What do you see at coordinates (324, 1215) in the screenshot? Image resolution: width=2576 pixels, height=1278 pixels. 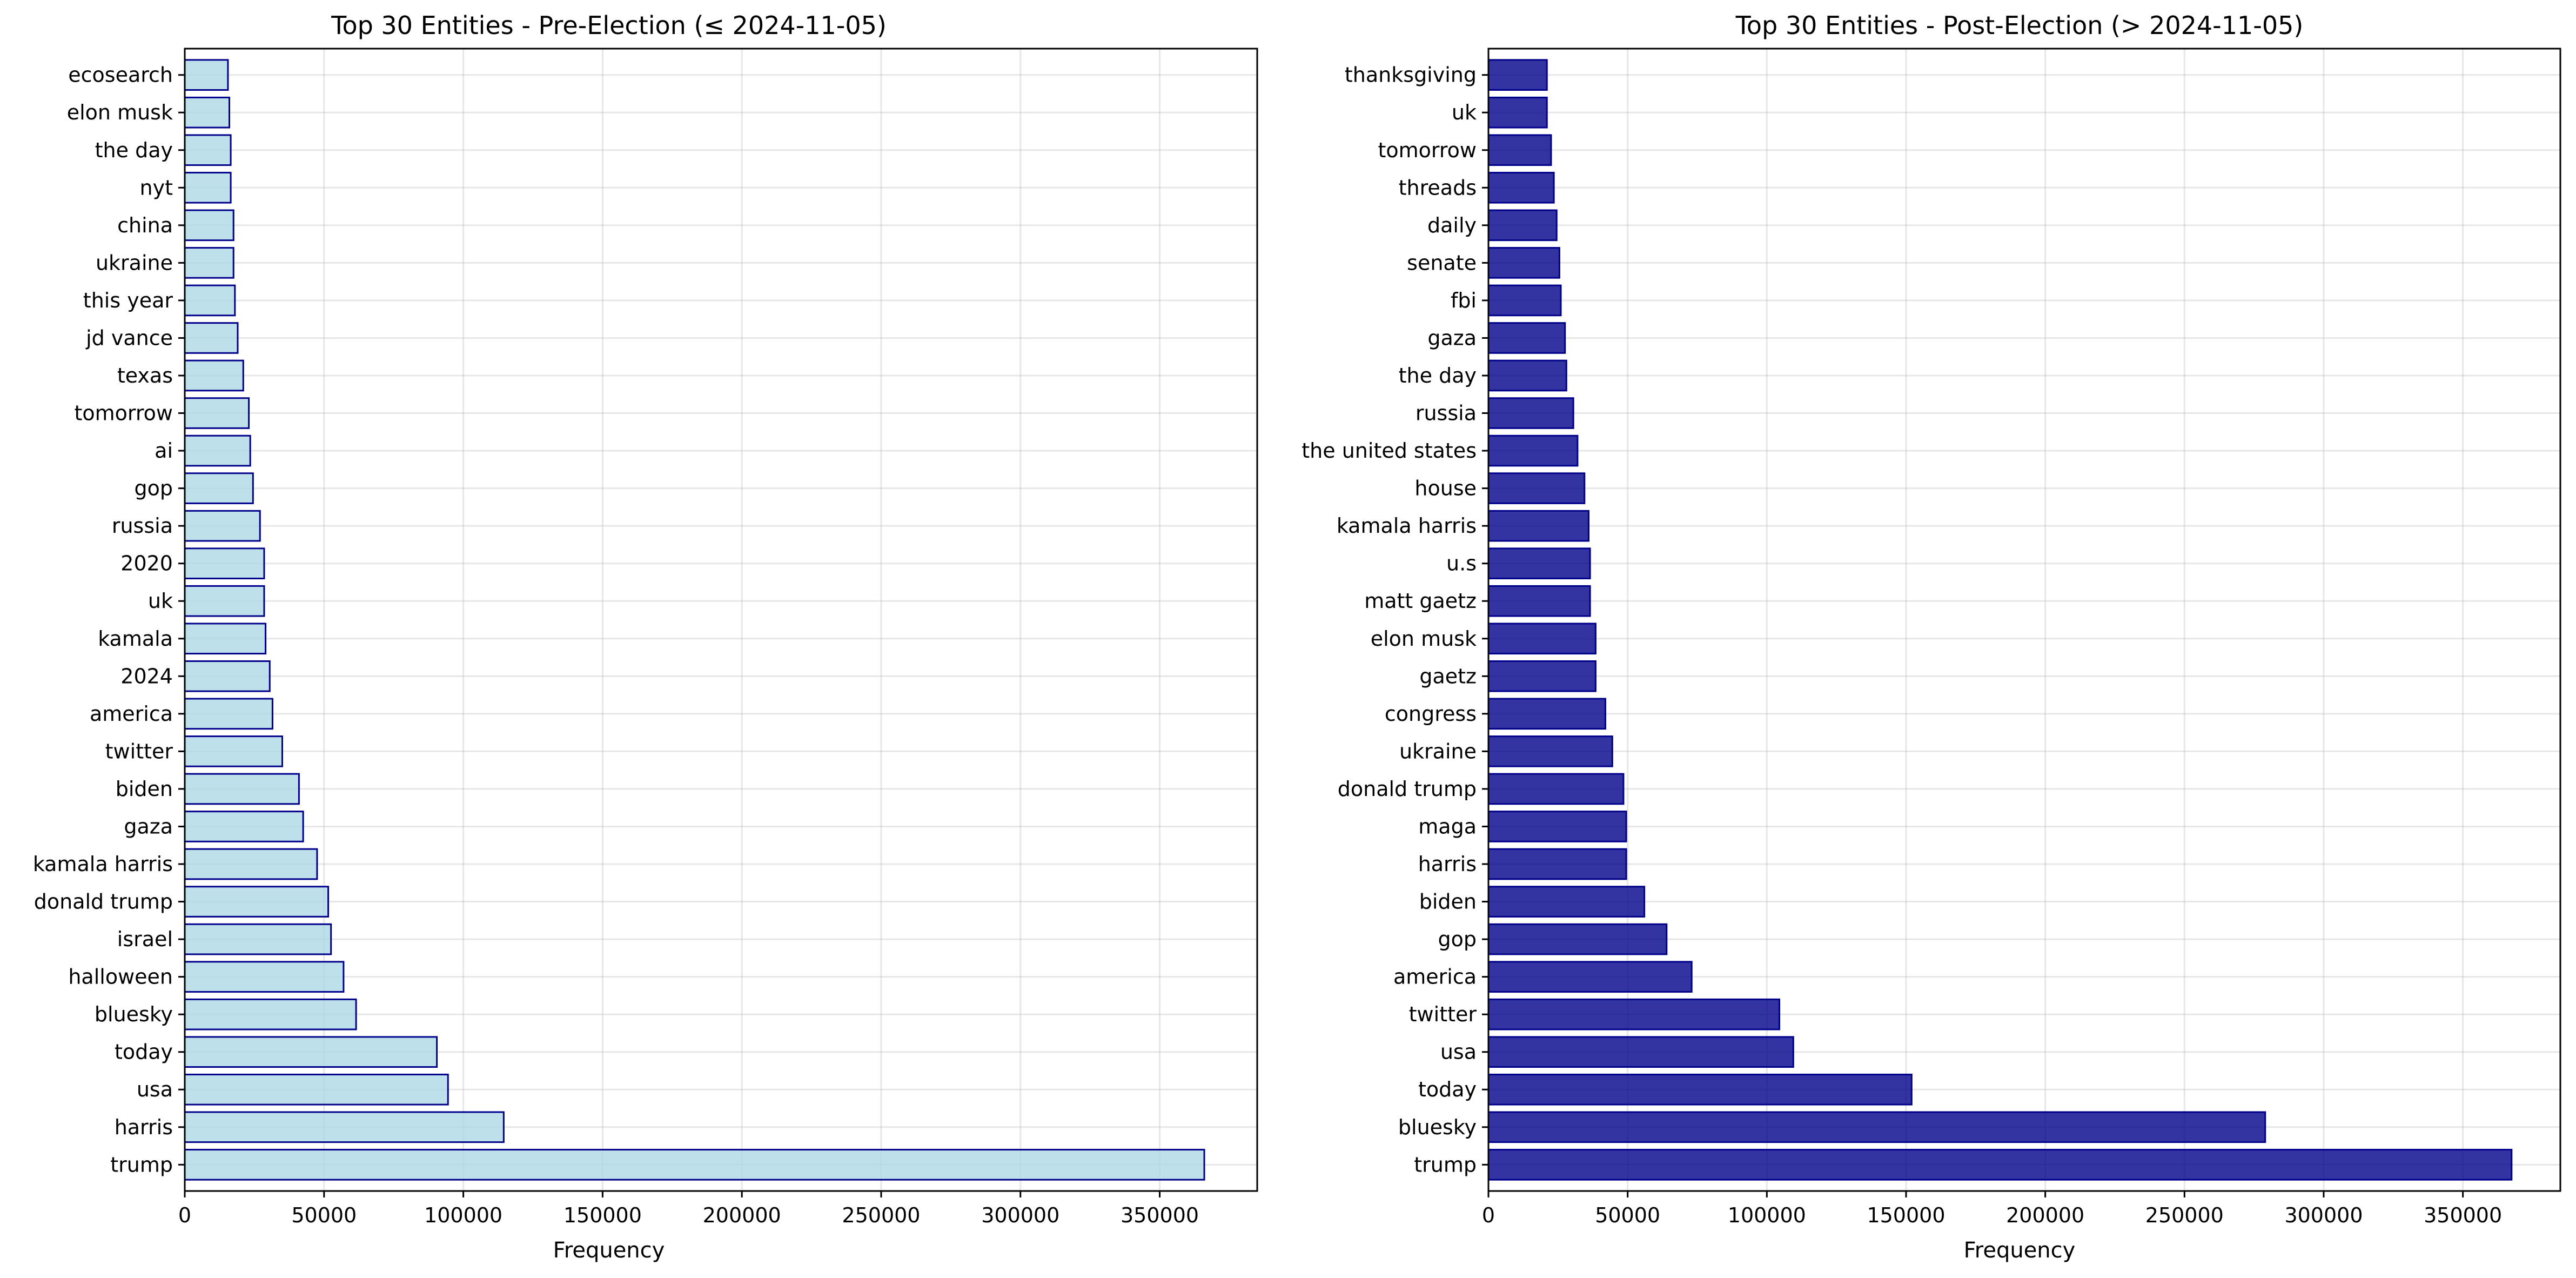 I see `pre-election-x-tick-label: 50000` at bounding box center [324, 1215].